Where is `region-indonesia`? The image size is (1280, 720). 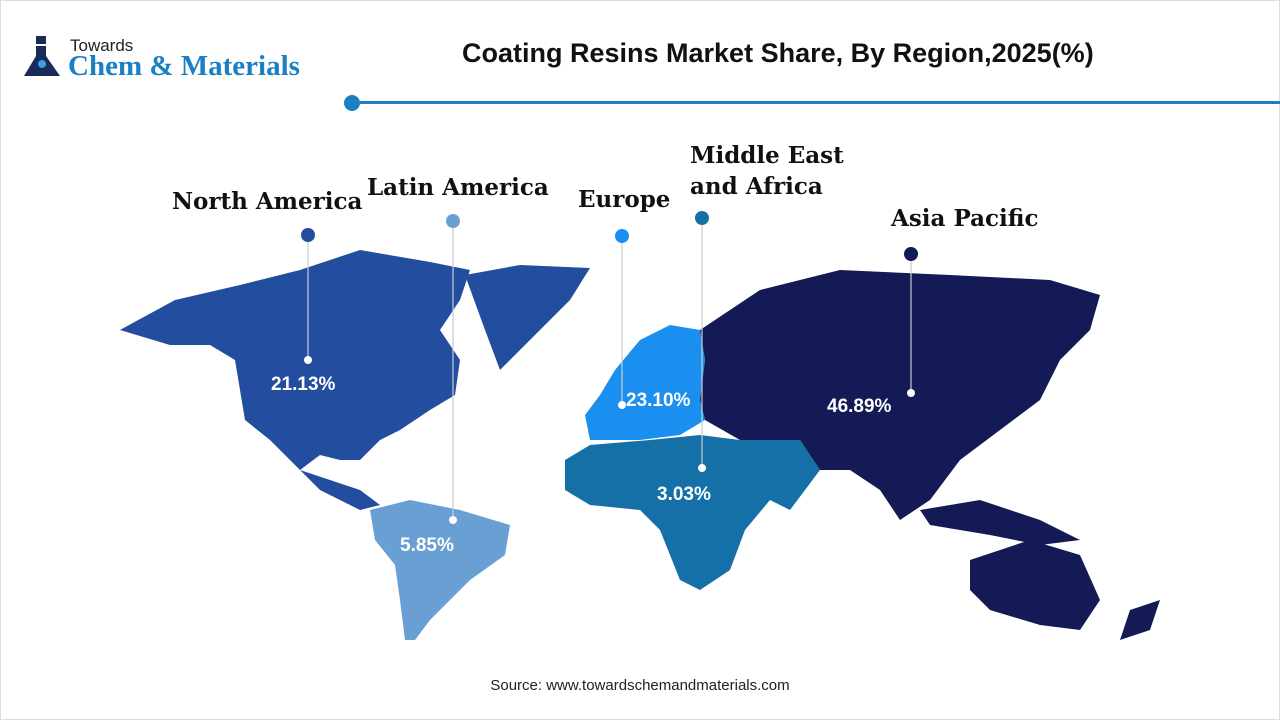
region-indonesia is located at coordinates (1000, 522).